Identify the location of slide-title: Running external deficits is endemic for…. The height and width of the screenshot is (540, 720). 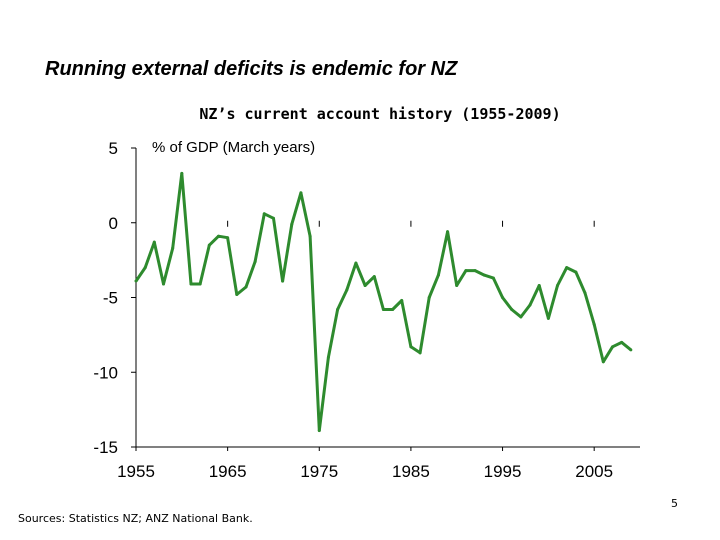
(251, 69).